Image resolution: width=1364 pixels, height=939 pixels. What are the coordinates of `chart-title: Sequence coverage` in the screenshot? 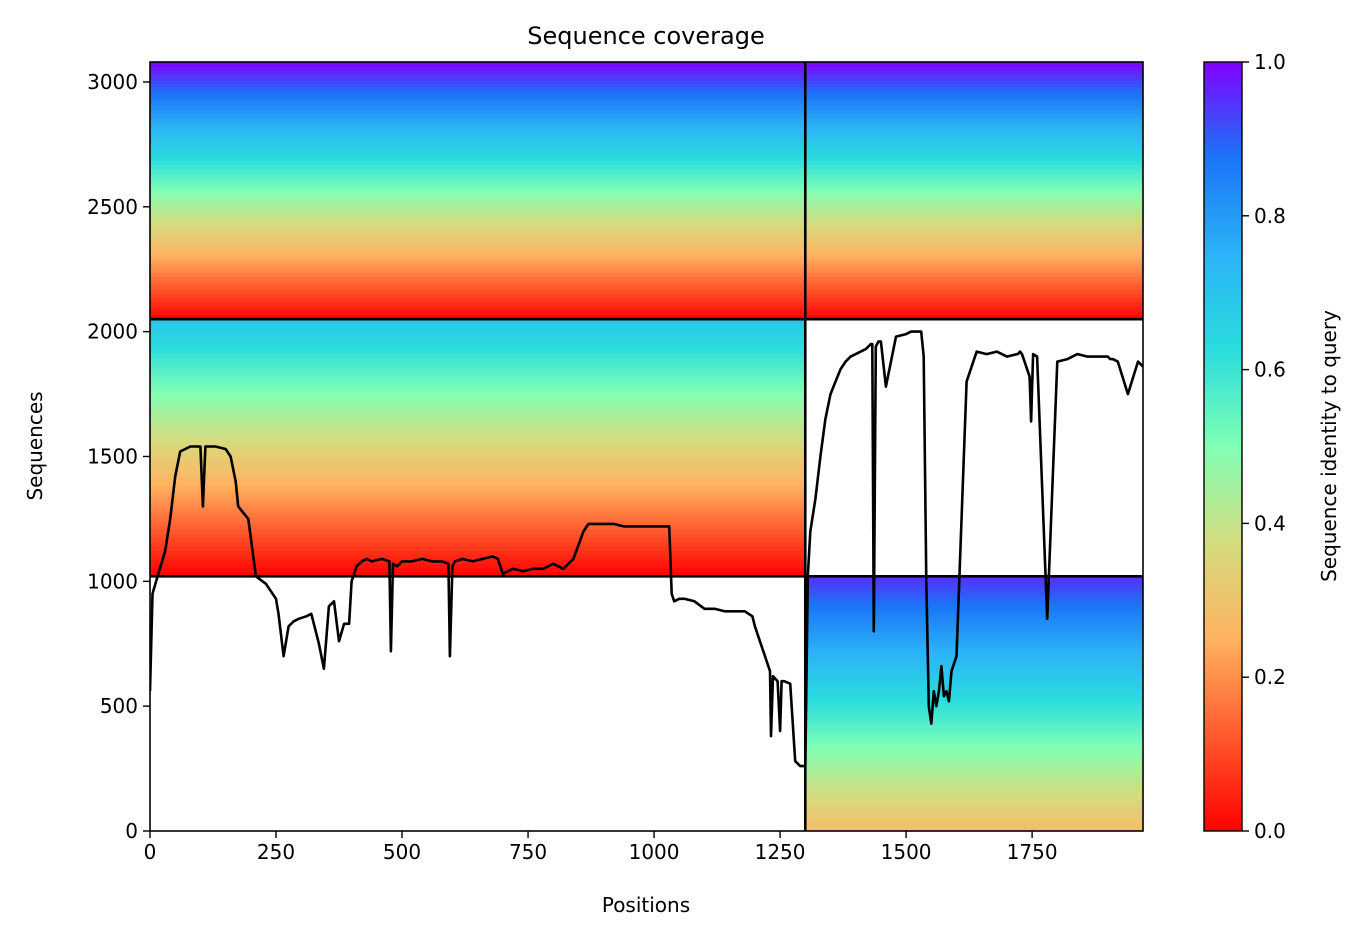 It's located at (645, 36).